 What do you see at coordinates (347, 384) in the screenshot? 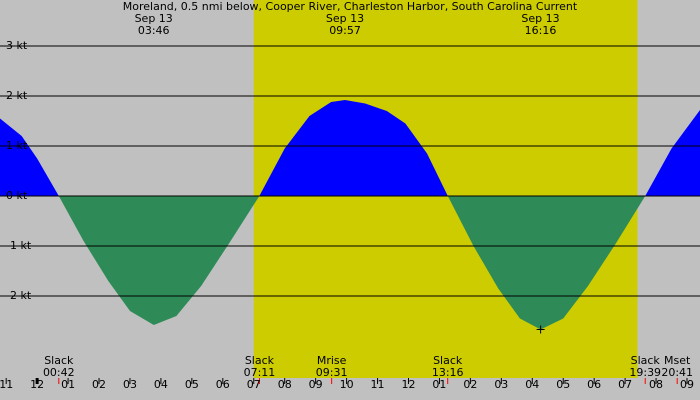
I see `x-tick-label: 10` at bounding box center [347, 384].